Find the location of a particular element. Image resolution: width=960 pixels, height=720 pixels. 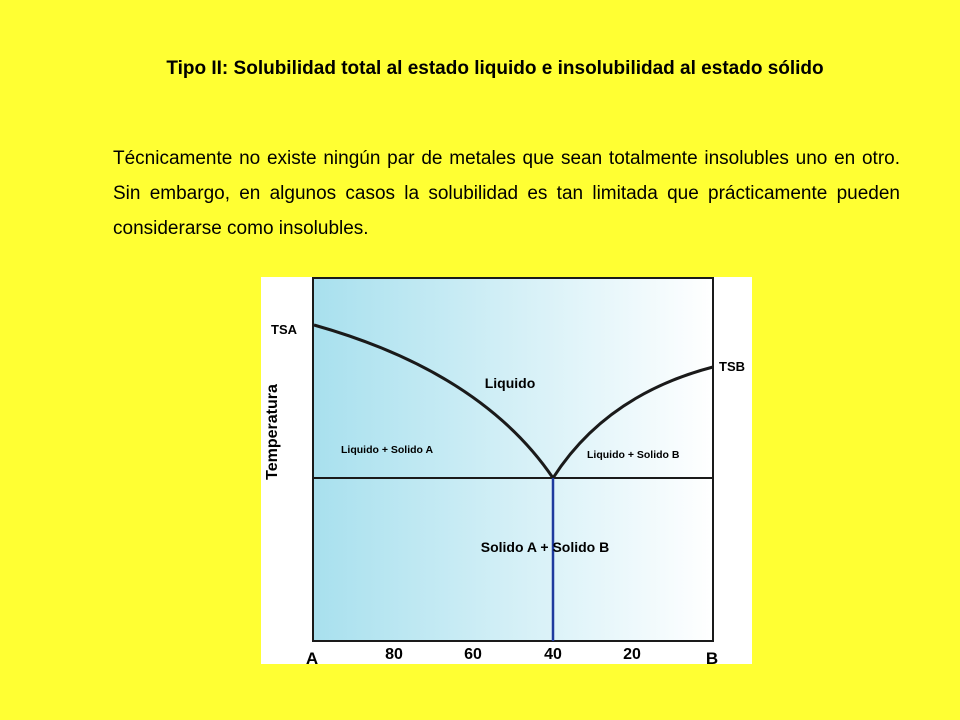

x-axis-left-label: A is located at coordinates (312, 656).